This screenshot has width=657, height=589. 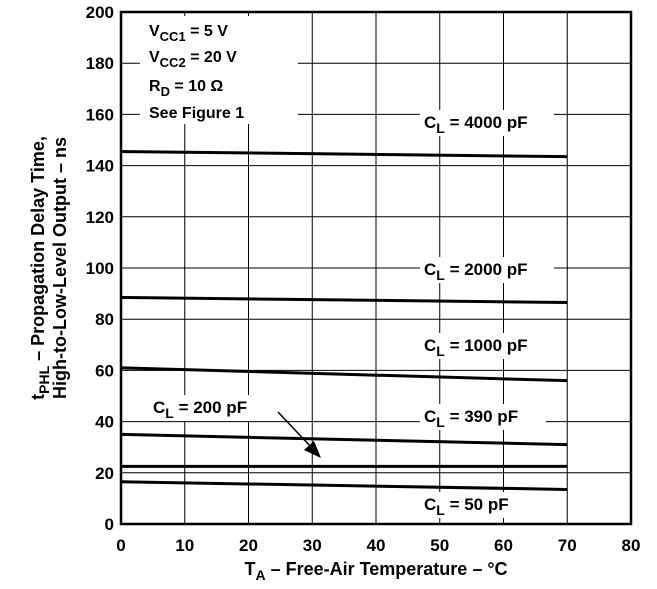 What do you see at coordinates (154, 57) in the screenshot?
I see `condition-1-main: V` at bounding box center [154, 57].